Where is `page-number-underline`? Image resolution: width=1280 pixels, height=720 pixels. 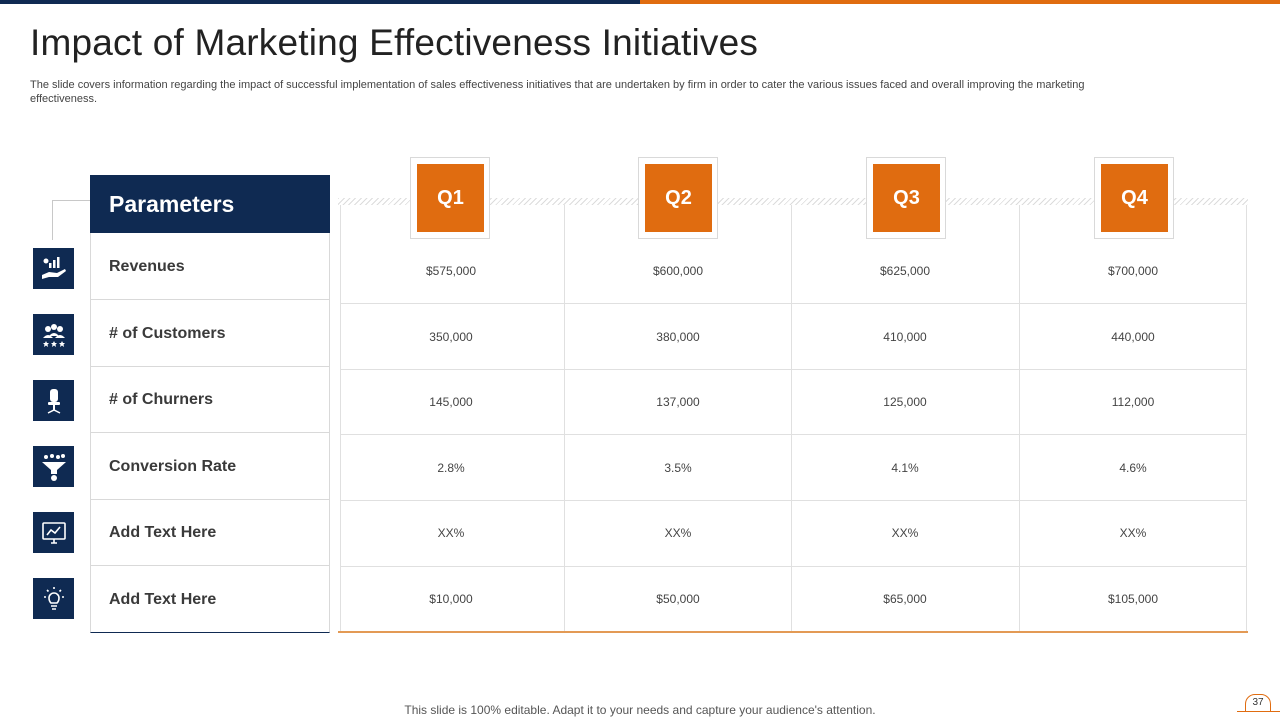 page-number-underline is located at coordinates (1258, 711).